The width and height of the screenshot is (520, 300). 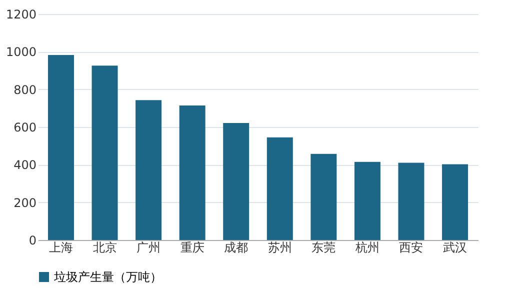 What do you see at coordinates (32, 241) in the screenshot?
I see `y-tick-label: 0` at bounding box center [32, 241].